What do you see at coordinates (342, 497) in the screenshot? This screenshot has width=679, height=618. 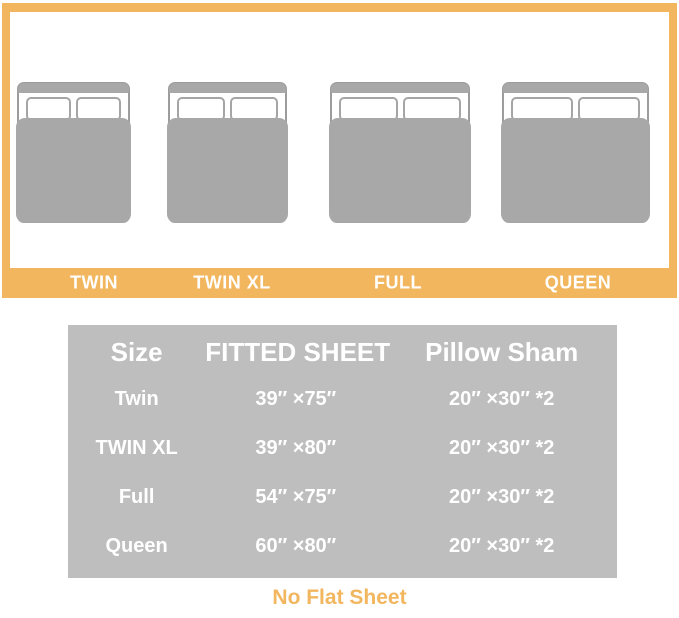 I see `table-row: Full 54″ ×75″ 20″ ×30″ *2` at bounding box center [342, 497].